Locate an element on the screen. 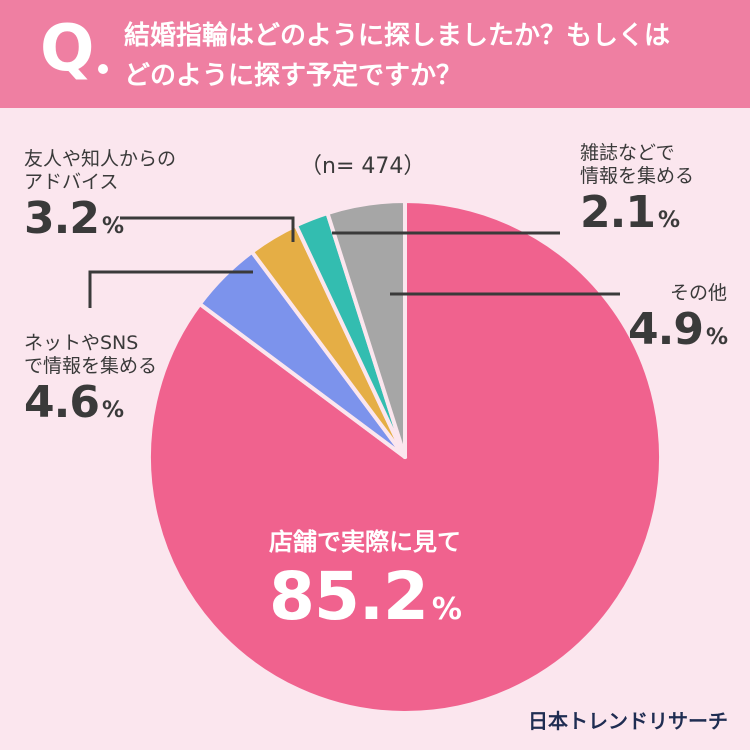 The image size is (750, 750). label-friends-value: 3.2% is located at coordinates (100, 223).